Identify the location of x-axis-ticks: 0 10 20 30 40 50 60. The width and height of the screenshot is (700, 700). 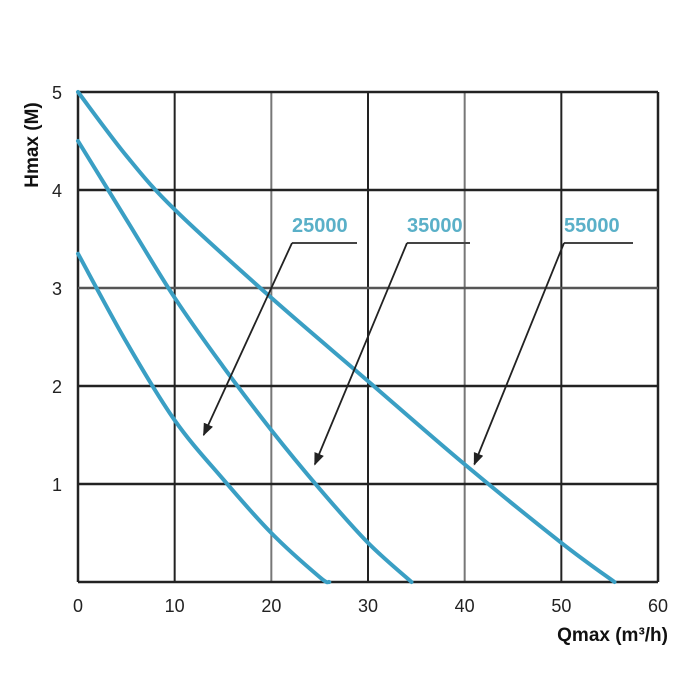
(370, 606).